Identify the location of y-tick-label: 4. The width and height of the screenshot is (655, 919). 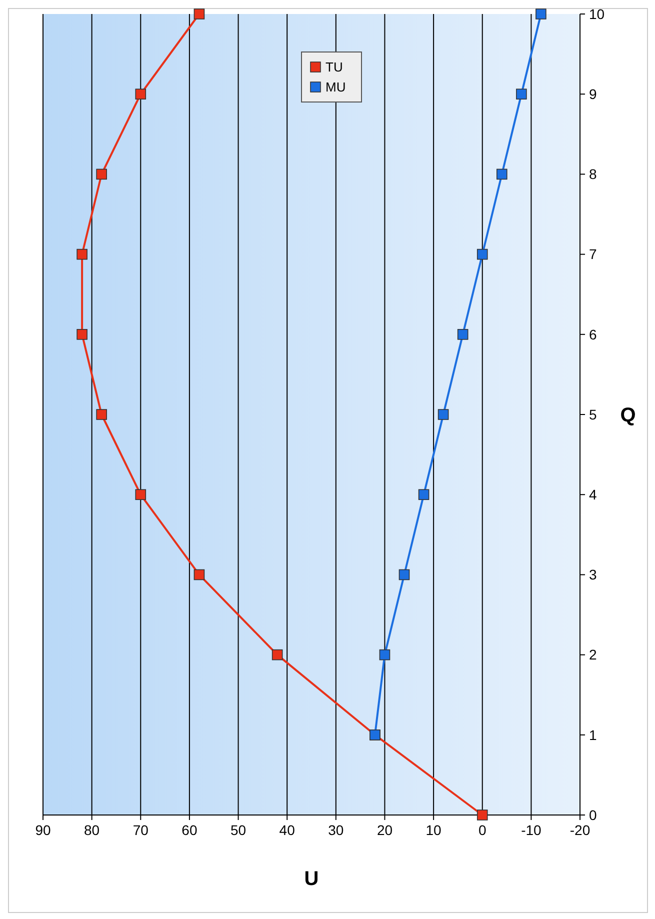
(593, 494).